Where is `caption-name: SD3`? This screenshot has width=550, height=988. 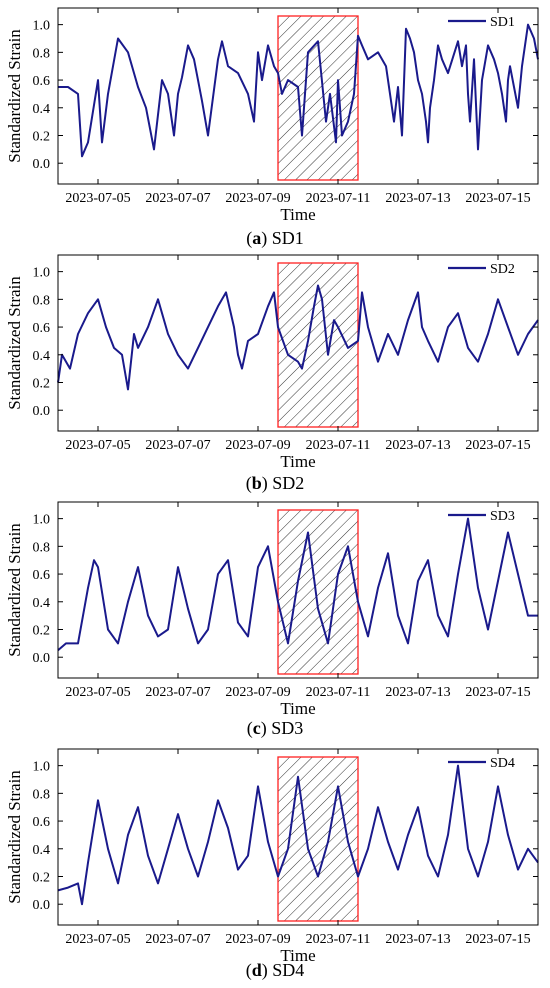
caption-name: SD3 is located at coordinates (287, 728).